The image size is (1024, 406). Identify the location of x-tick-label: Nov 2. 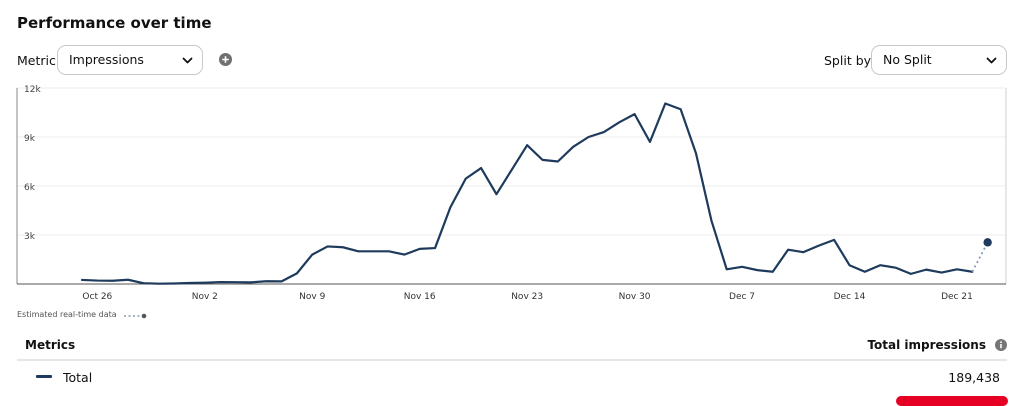
(205, 297).